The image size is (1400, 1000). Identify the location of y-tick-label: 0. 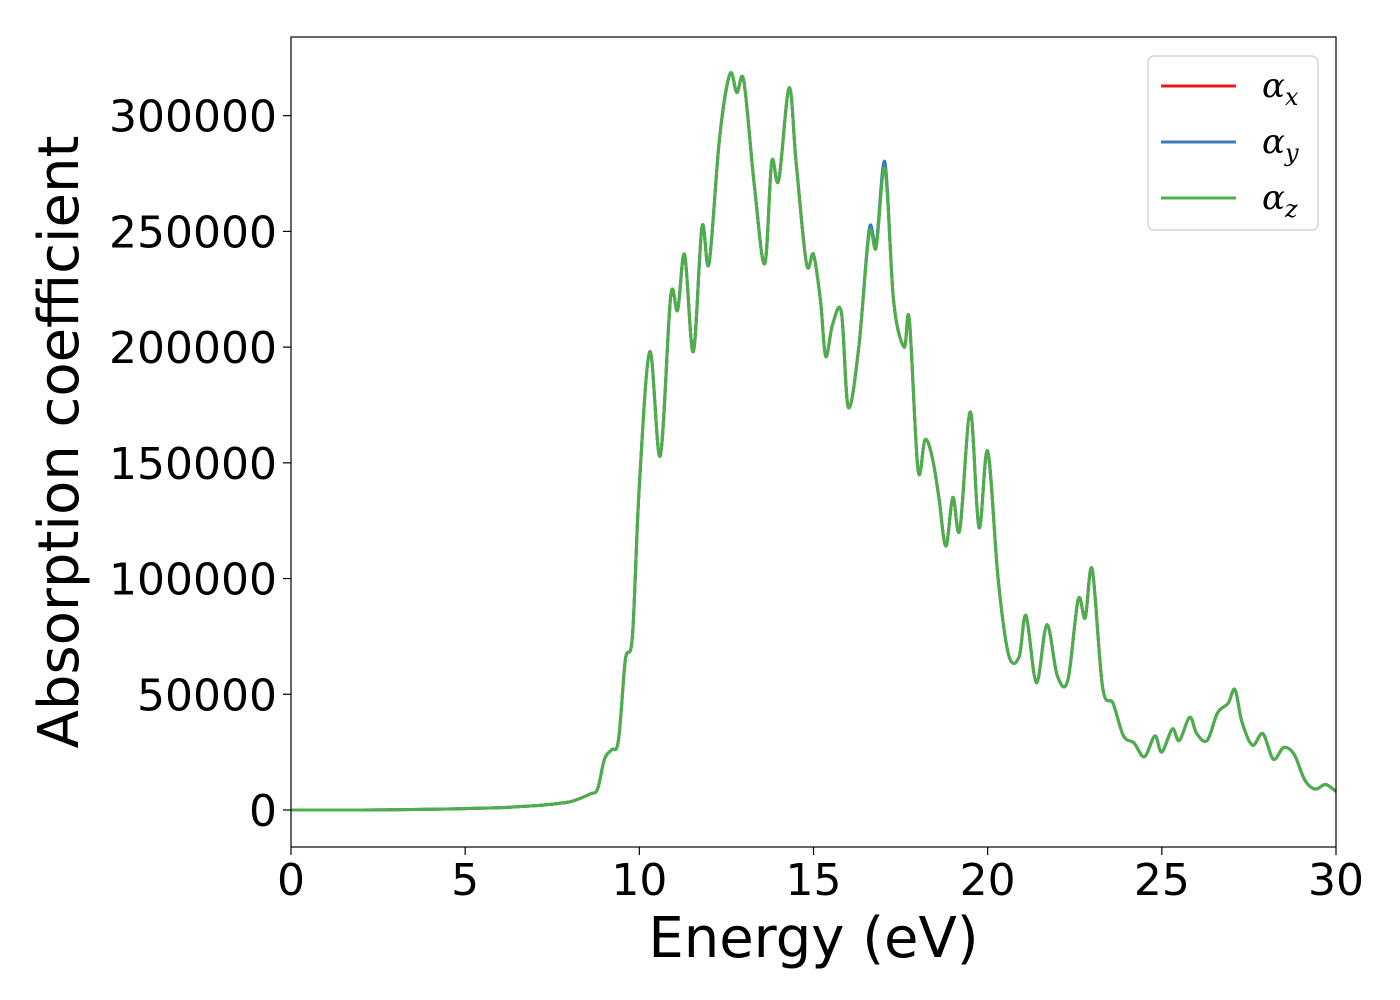
(263, 811).